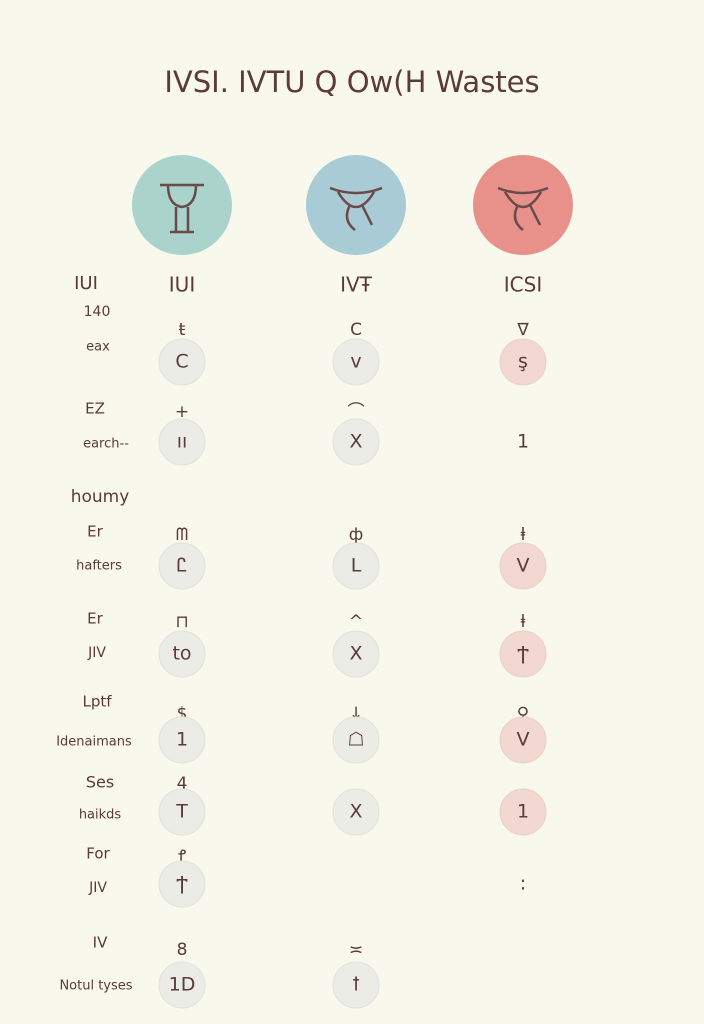  I want to click on cell-symbol: ᗰ, so click(182, 535).